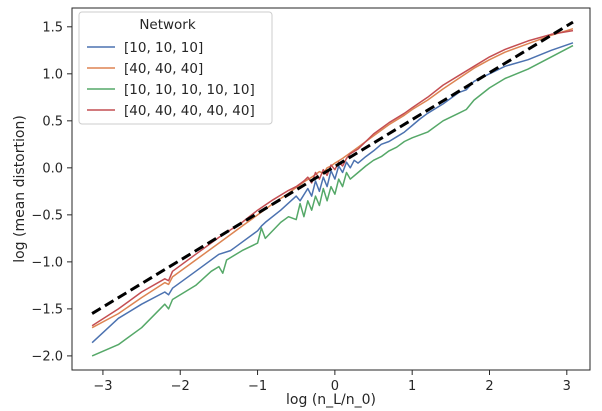 The image size is (602, 411). I want to click on x-tick-label: 1, so click(412, 386).